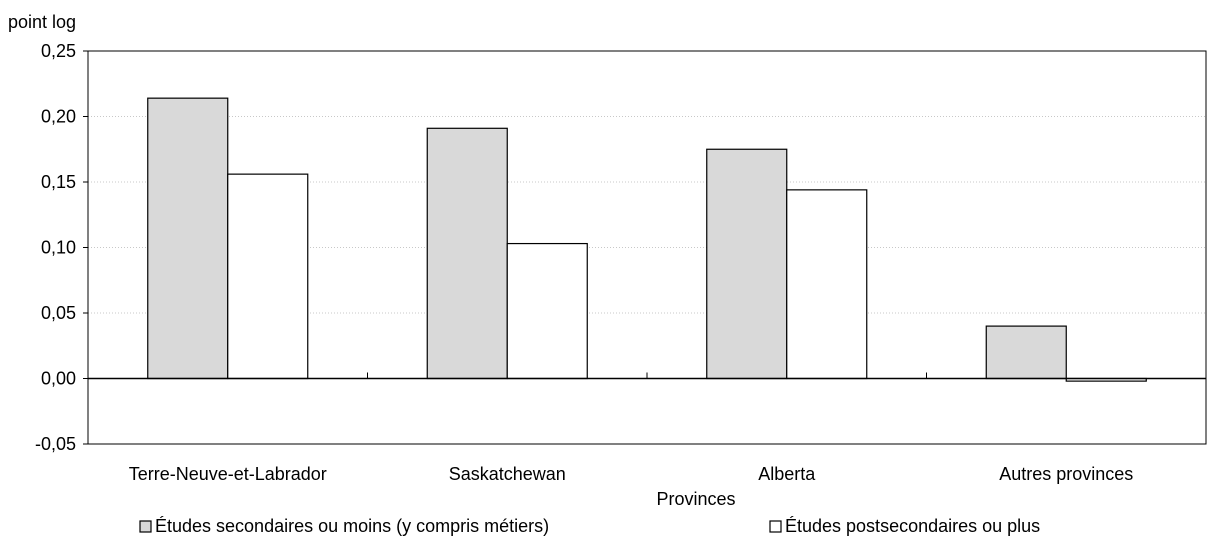  I want to click on y-tick-label: 0,25, so click(58, 51).